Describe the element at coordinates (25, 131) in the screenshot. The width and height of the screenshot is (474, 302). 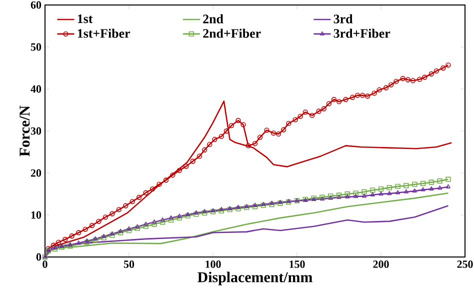
I see `y-axis-title: Force/N` at that location.